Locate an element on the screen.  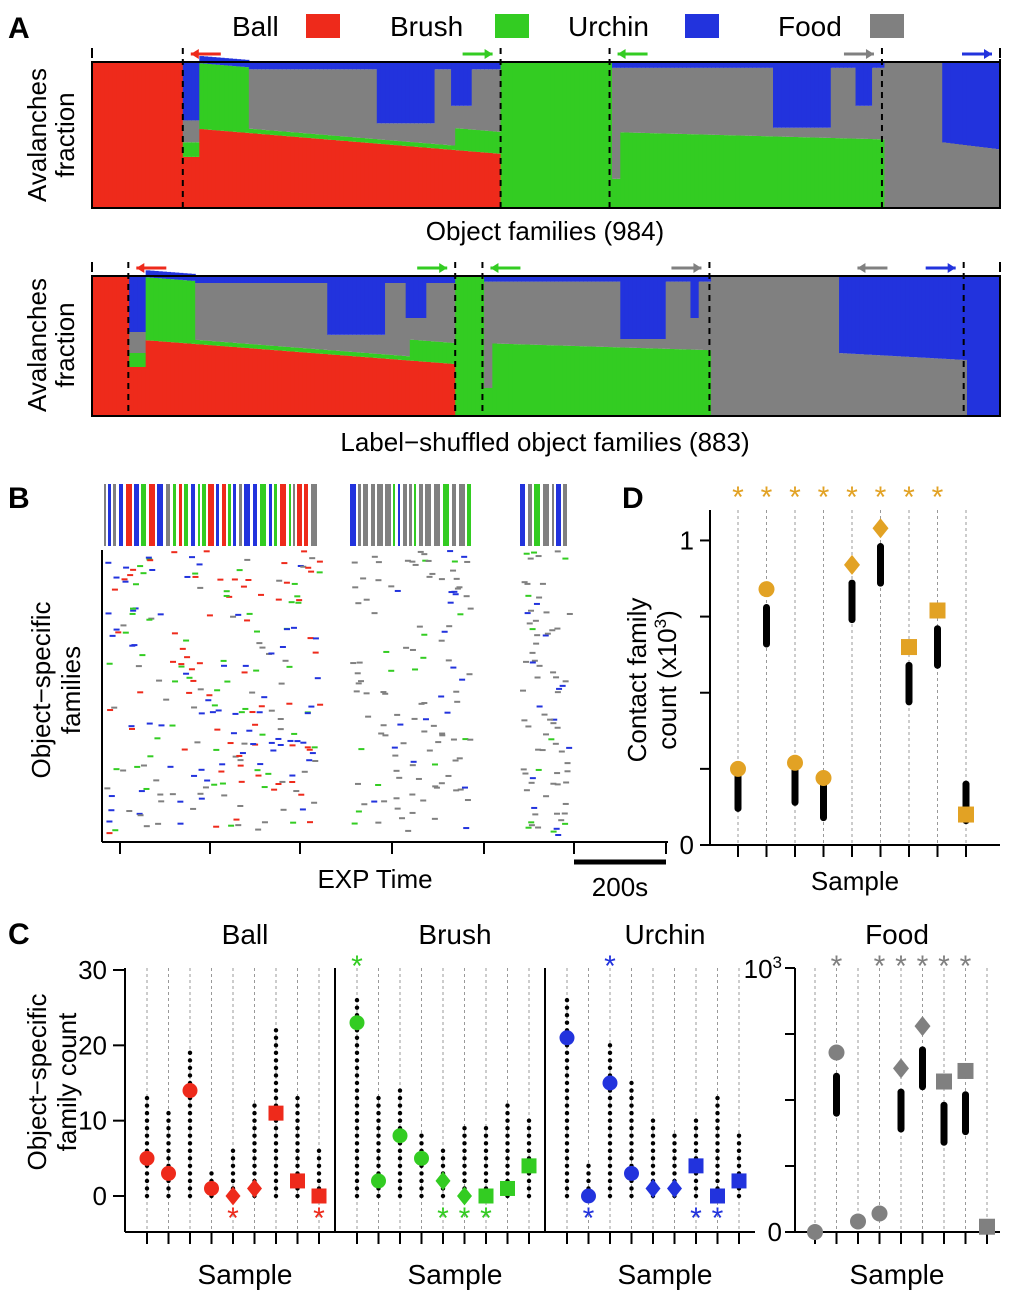
y-tick-label: 0 is located at coordinates (100, 1196).